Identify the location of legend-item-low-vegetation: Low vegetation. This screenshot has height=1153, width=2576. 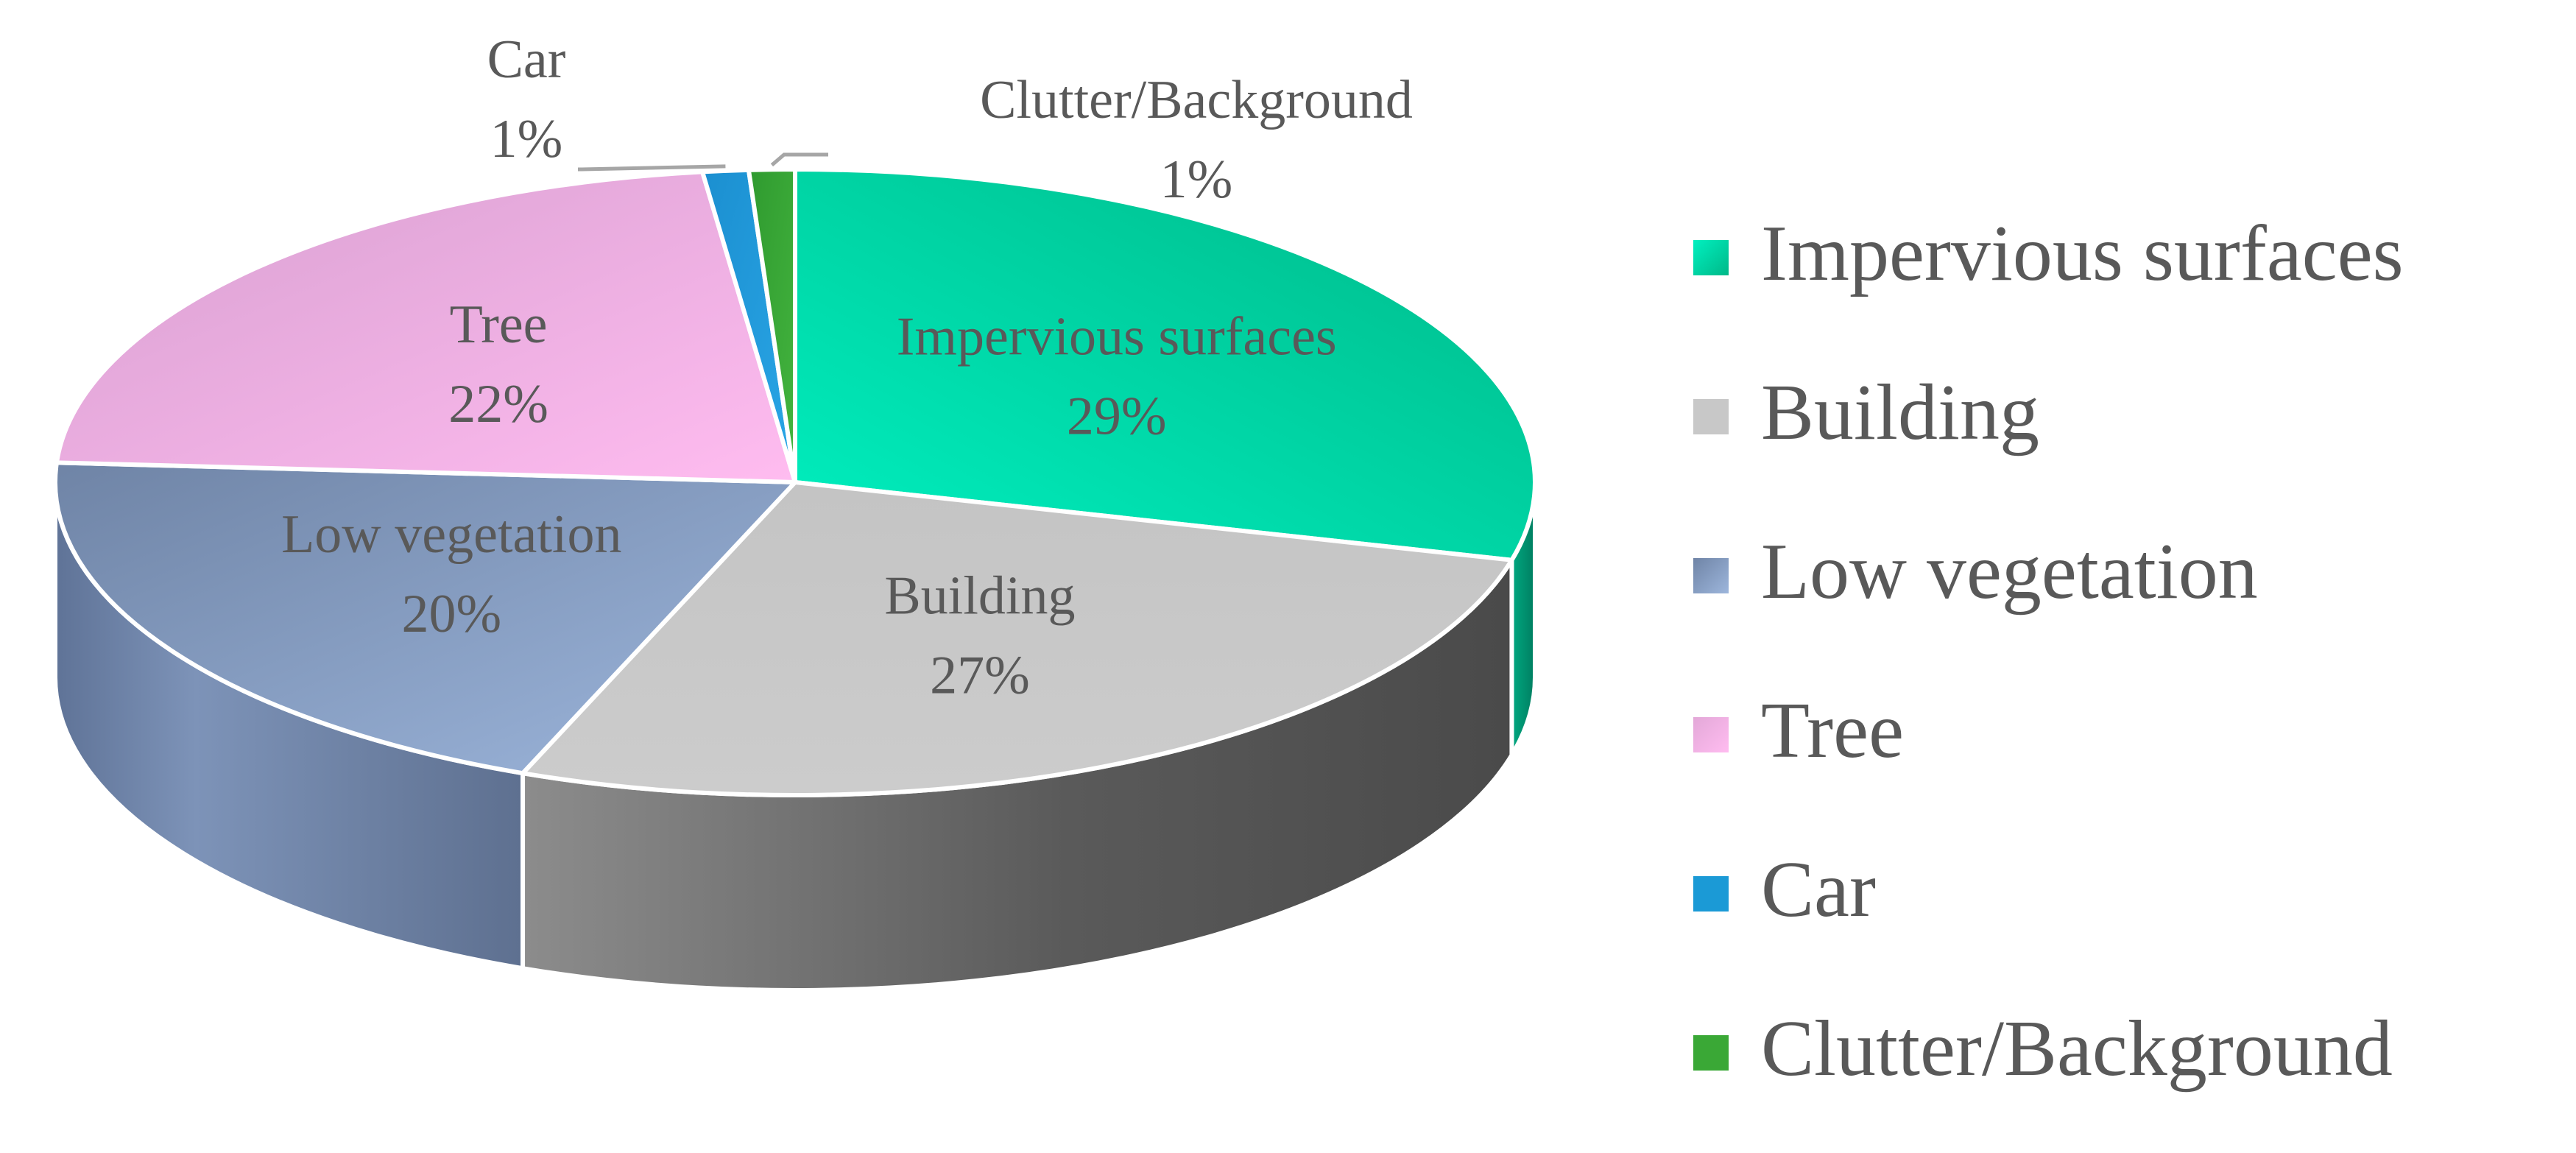
(2127, 596).